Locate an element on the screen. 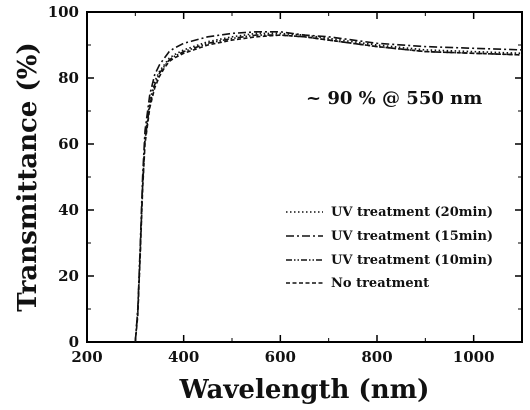 This screenshot has height=410, width=530. y-tick-label: 80 is located at coordinates (68, 78).